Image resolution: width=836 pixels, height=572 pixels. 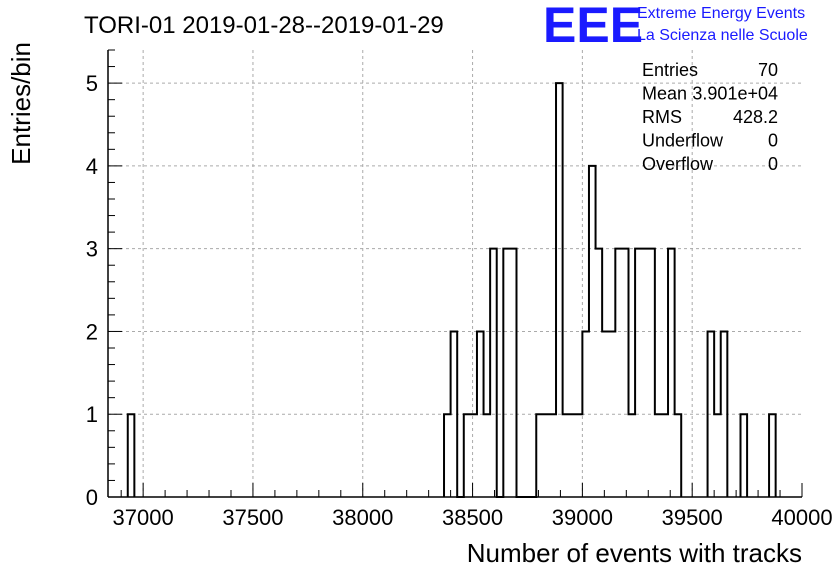 What do you see at coordinates (664, 94) in the screenshot?
I see `stat-label: Mean` at bounding box center [664, 94].